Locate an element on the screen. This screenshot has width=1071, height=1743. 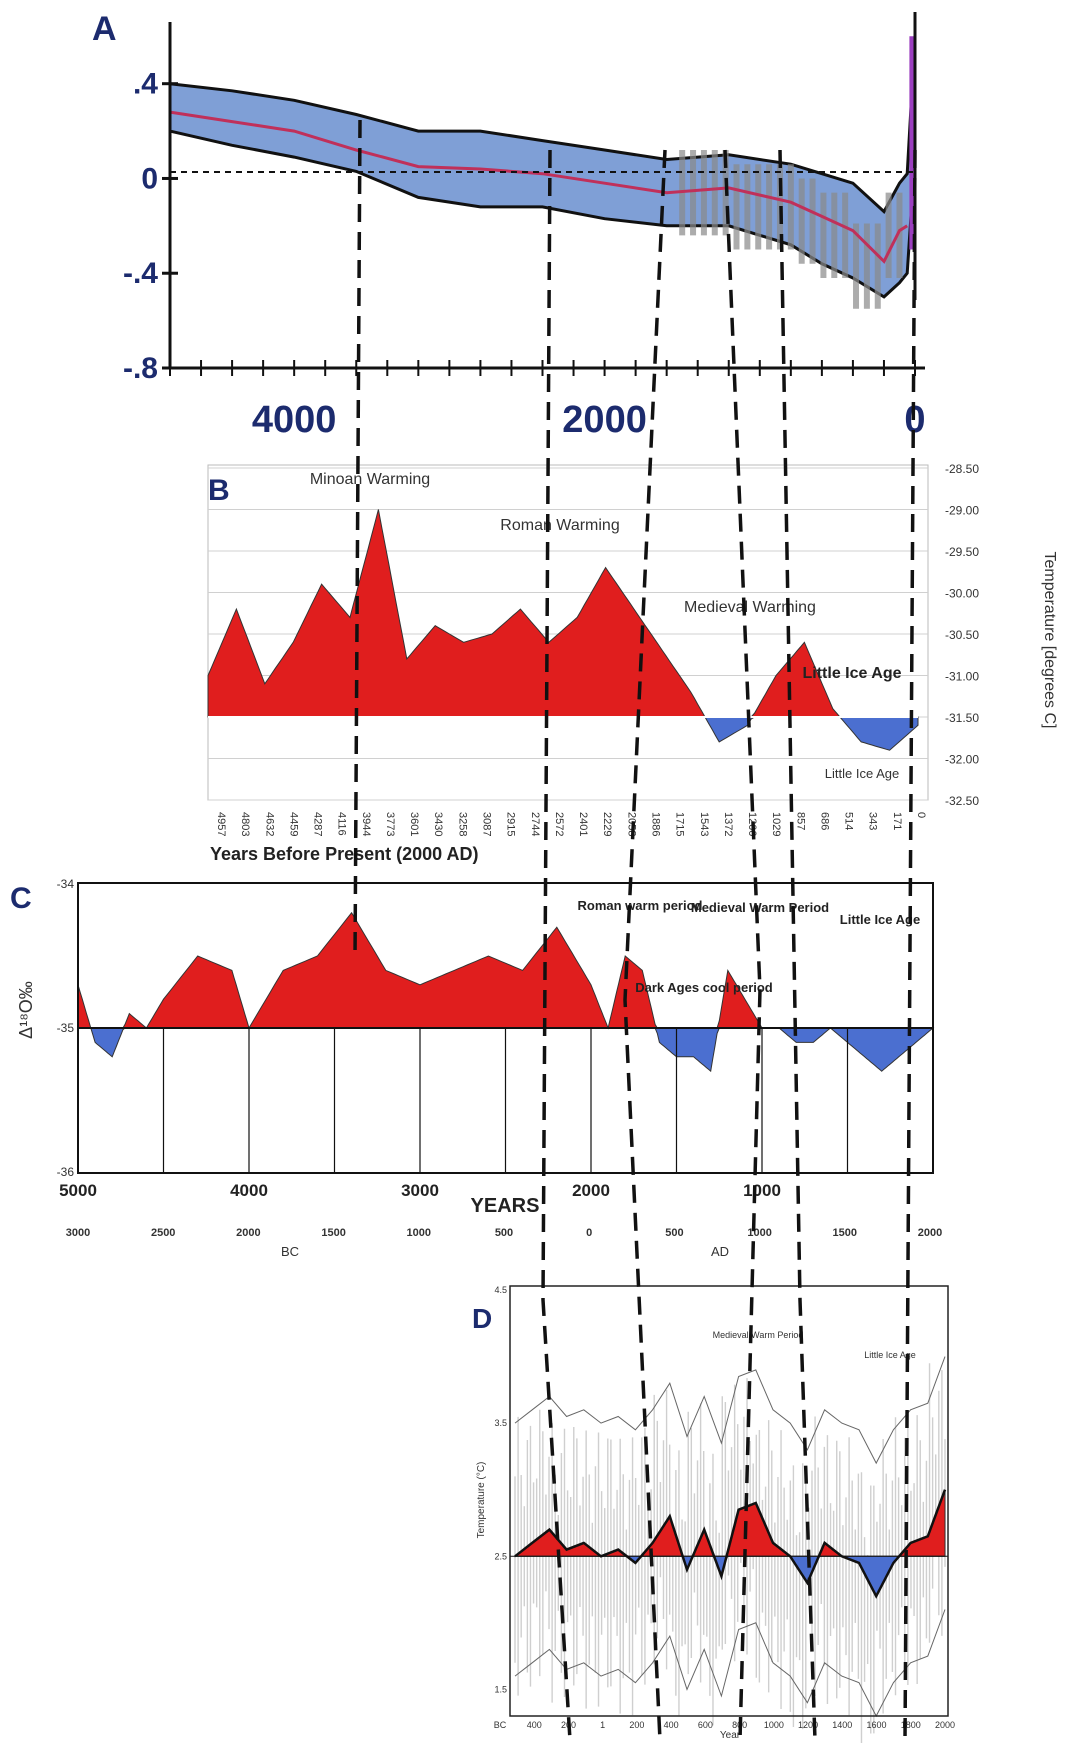
b-xtick-label: 3087 is located at coordinates (487, 824).